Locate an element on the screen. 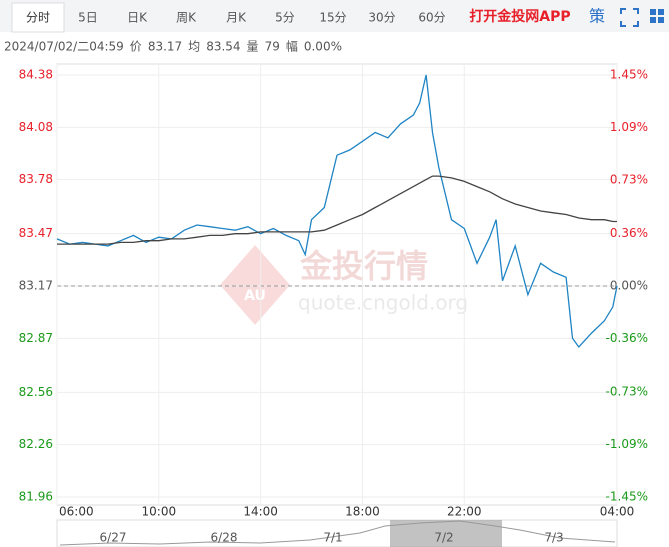 Image resolution: width=669 pixels, height=547 pixels. watermark: AU 金投行情 quote.cngold.org is located at coordinates (344, 285).